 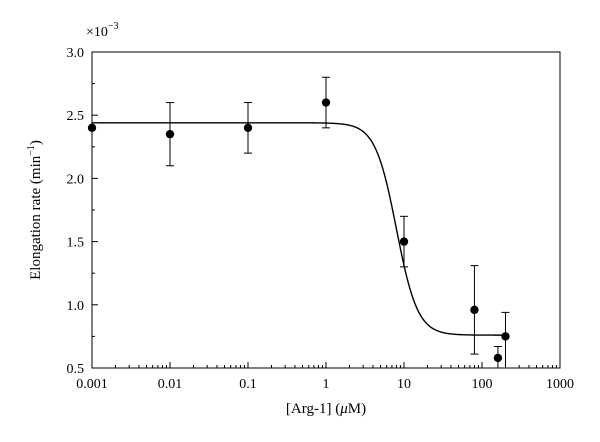 What do you see at coordinates (82, 211) in the screenshot?
I see `y-axis-ticks: 0.5 1.0 1.5 2.0 2.5 3.0` at bounding box center [82, 211].